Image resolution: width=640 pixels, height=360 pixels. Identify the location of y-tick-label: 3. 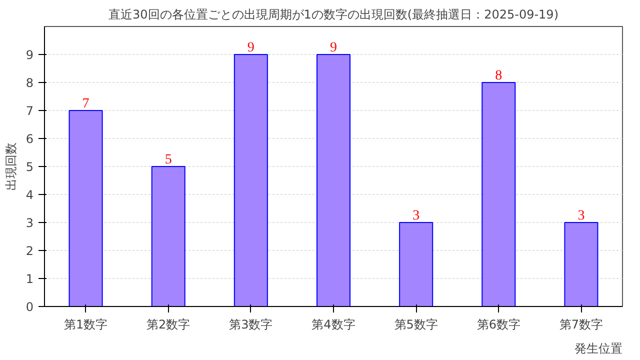
(30, 223).